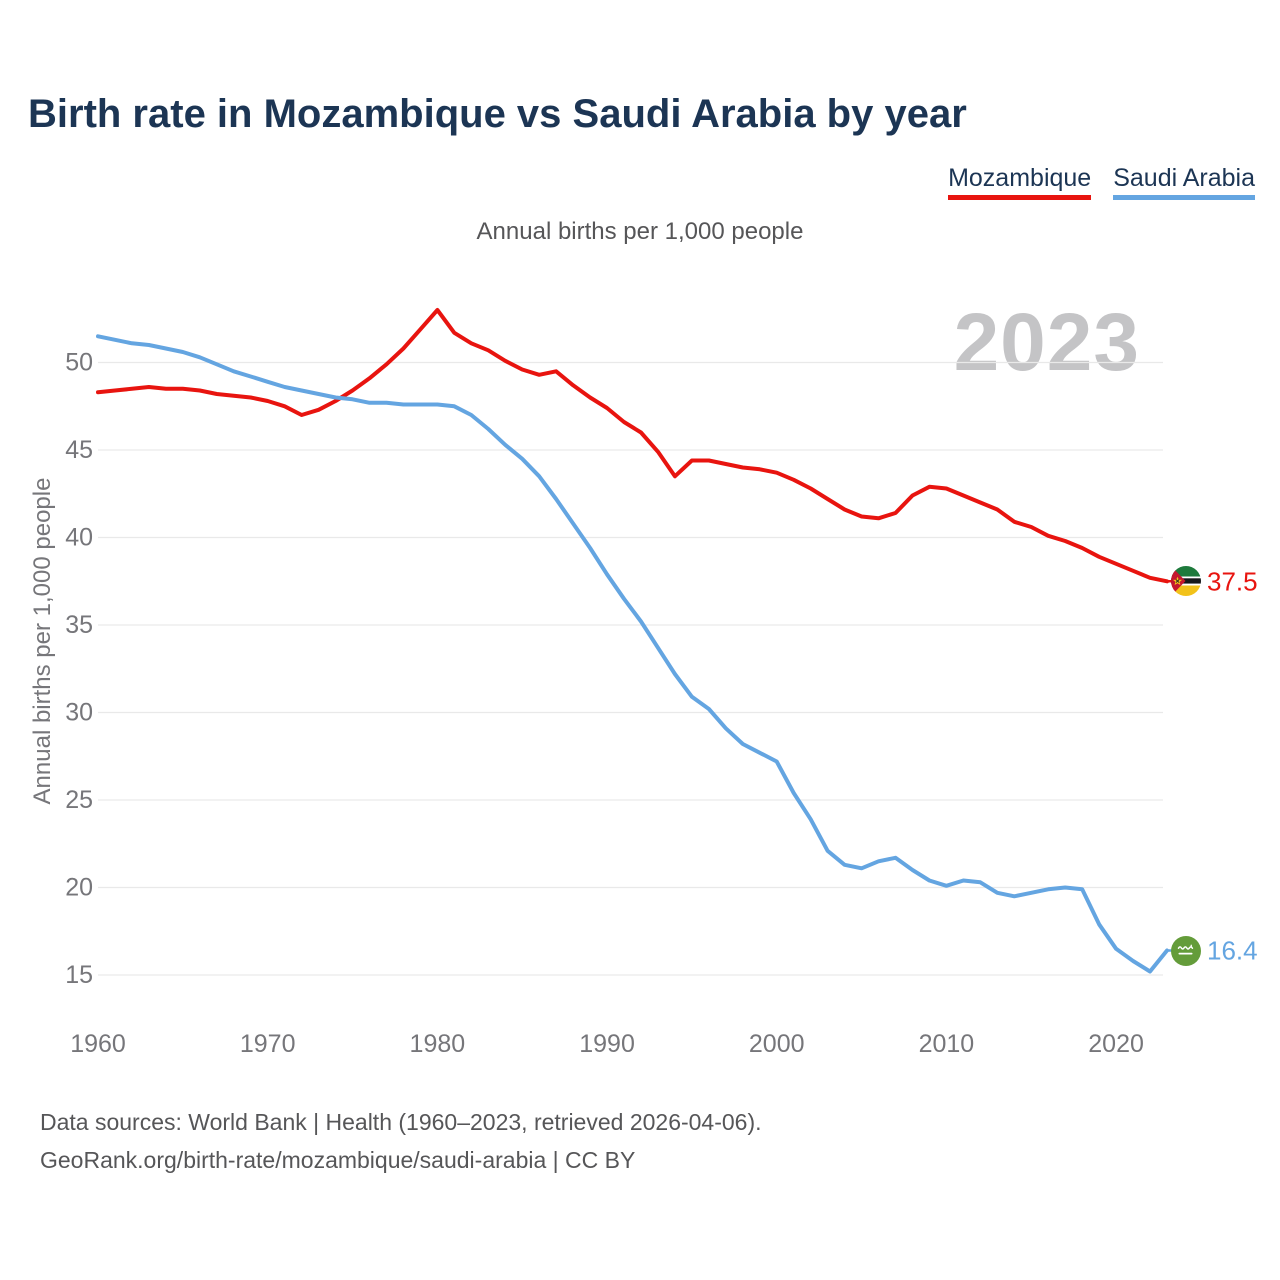 This screenshot has height=1280, width=1280. What do you see at coordinates (79, 975) in the screenshot?
I see `y-tick-label-15: 15` at bounding box center [79, 975].